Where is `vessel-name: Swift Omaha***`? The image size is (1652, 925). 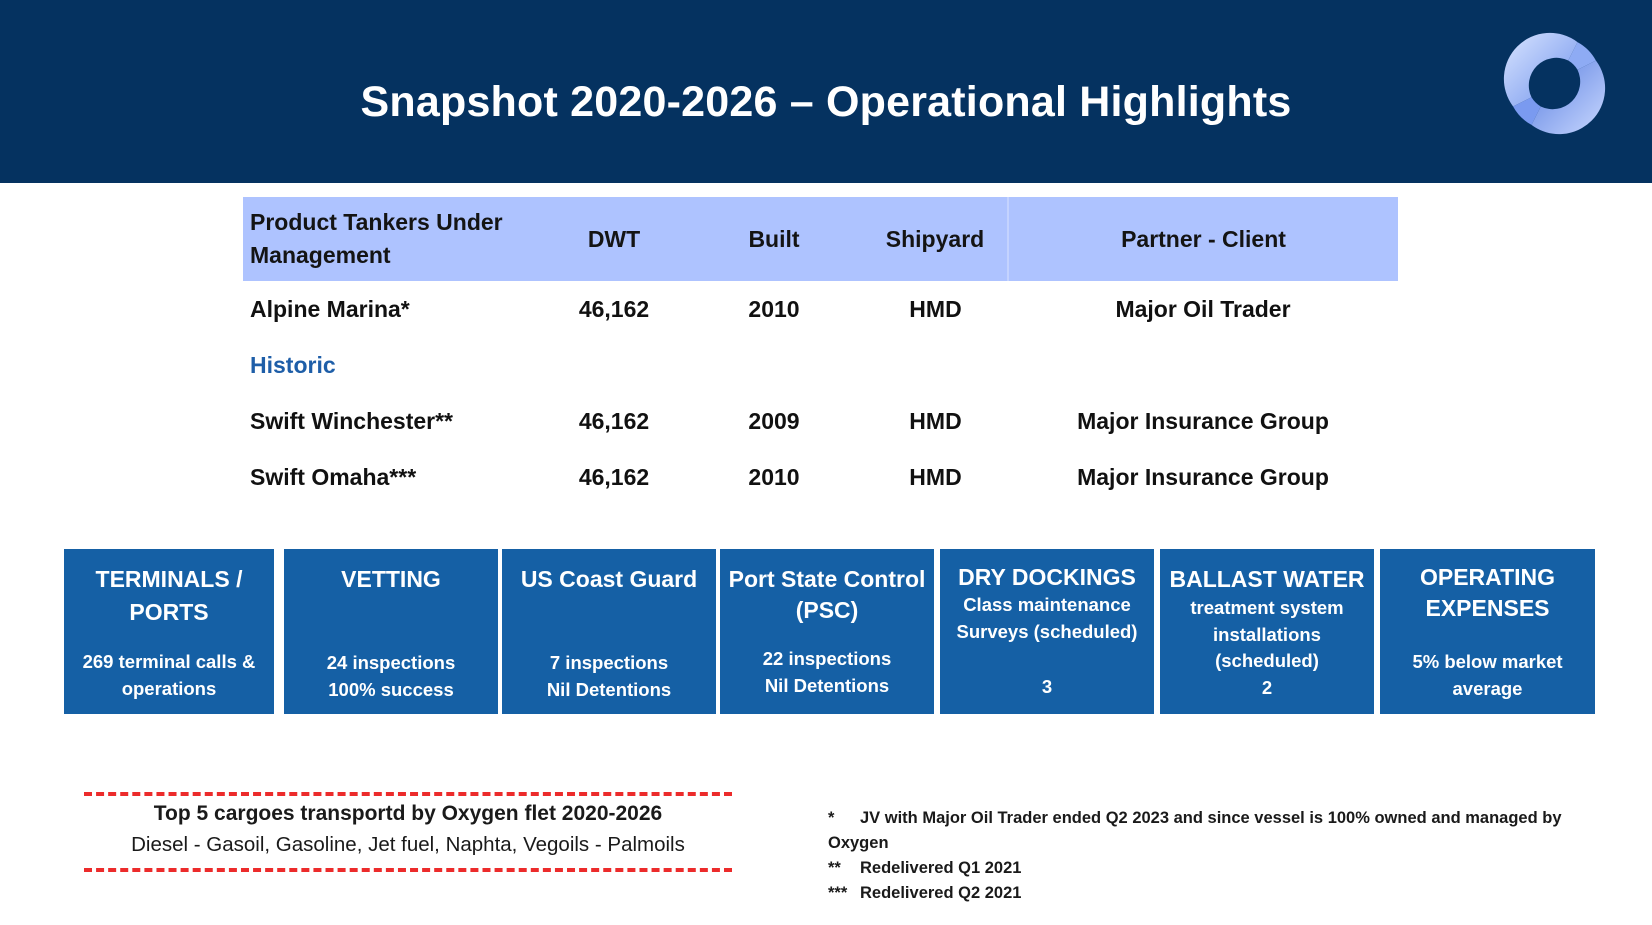 vessel-name: Swift Omaha*** is located at coordinates (333, 476).